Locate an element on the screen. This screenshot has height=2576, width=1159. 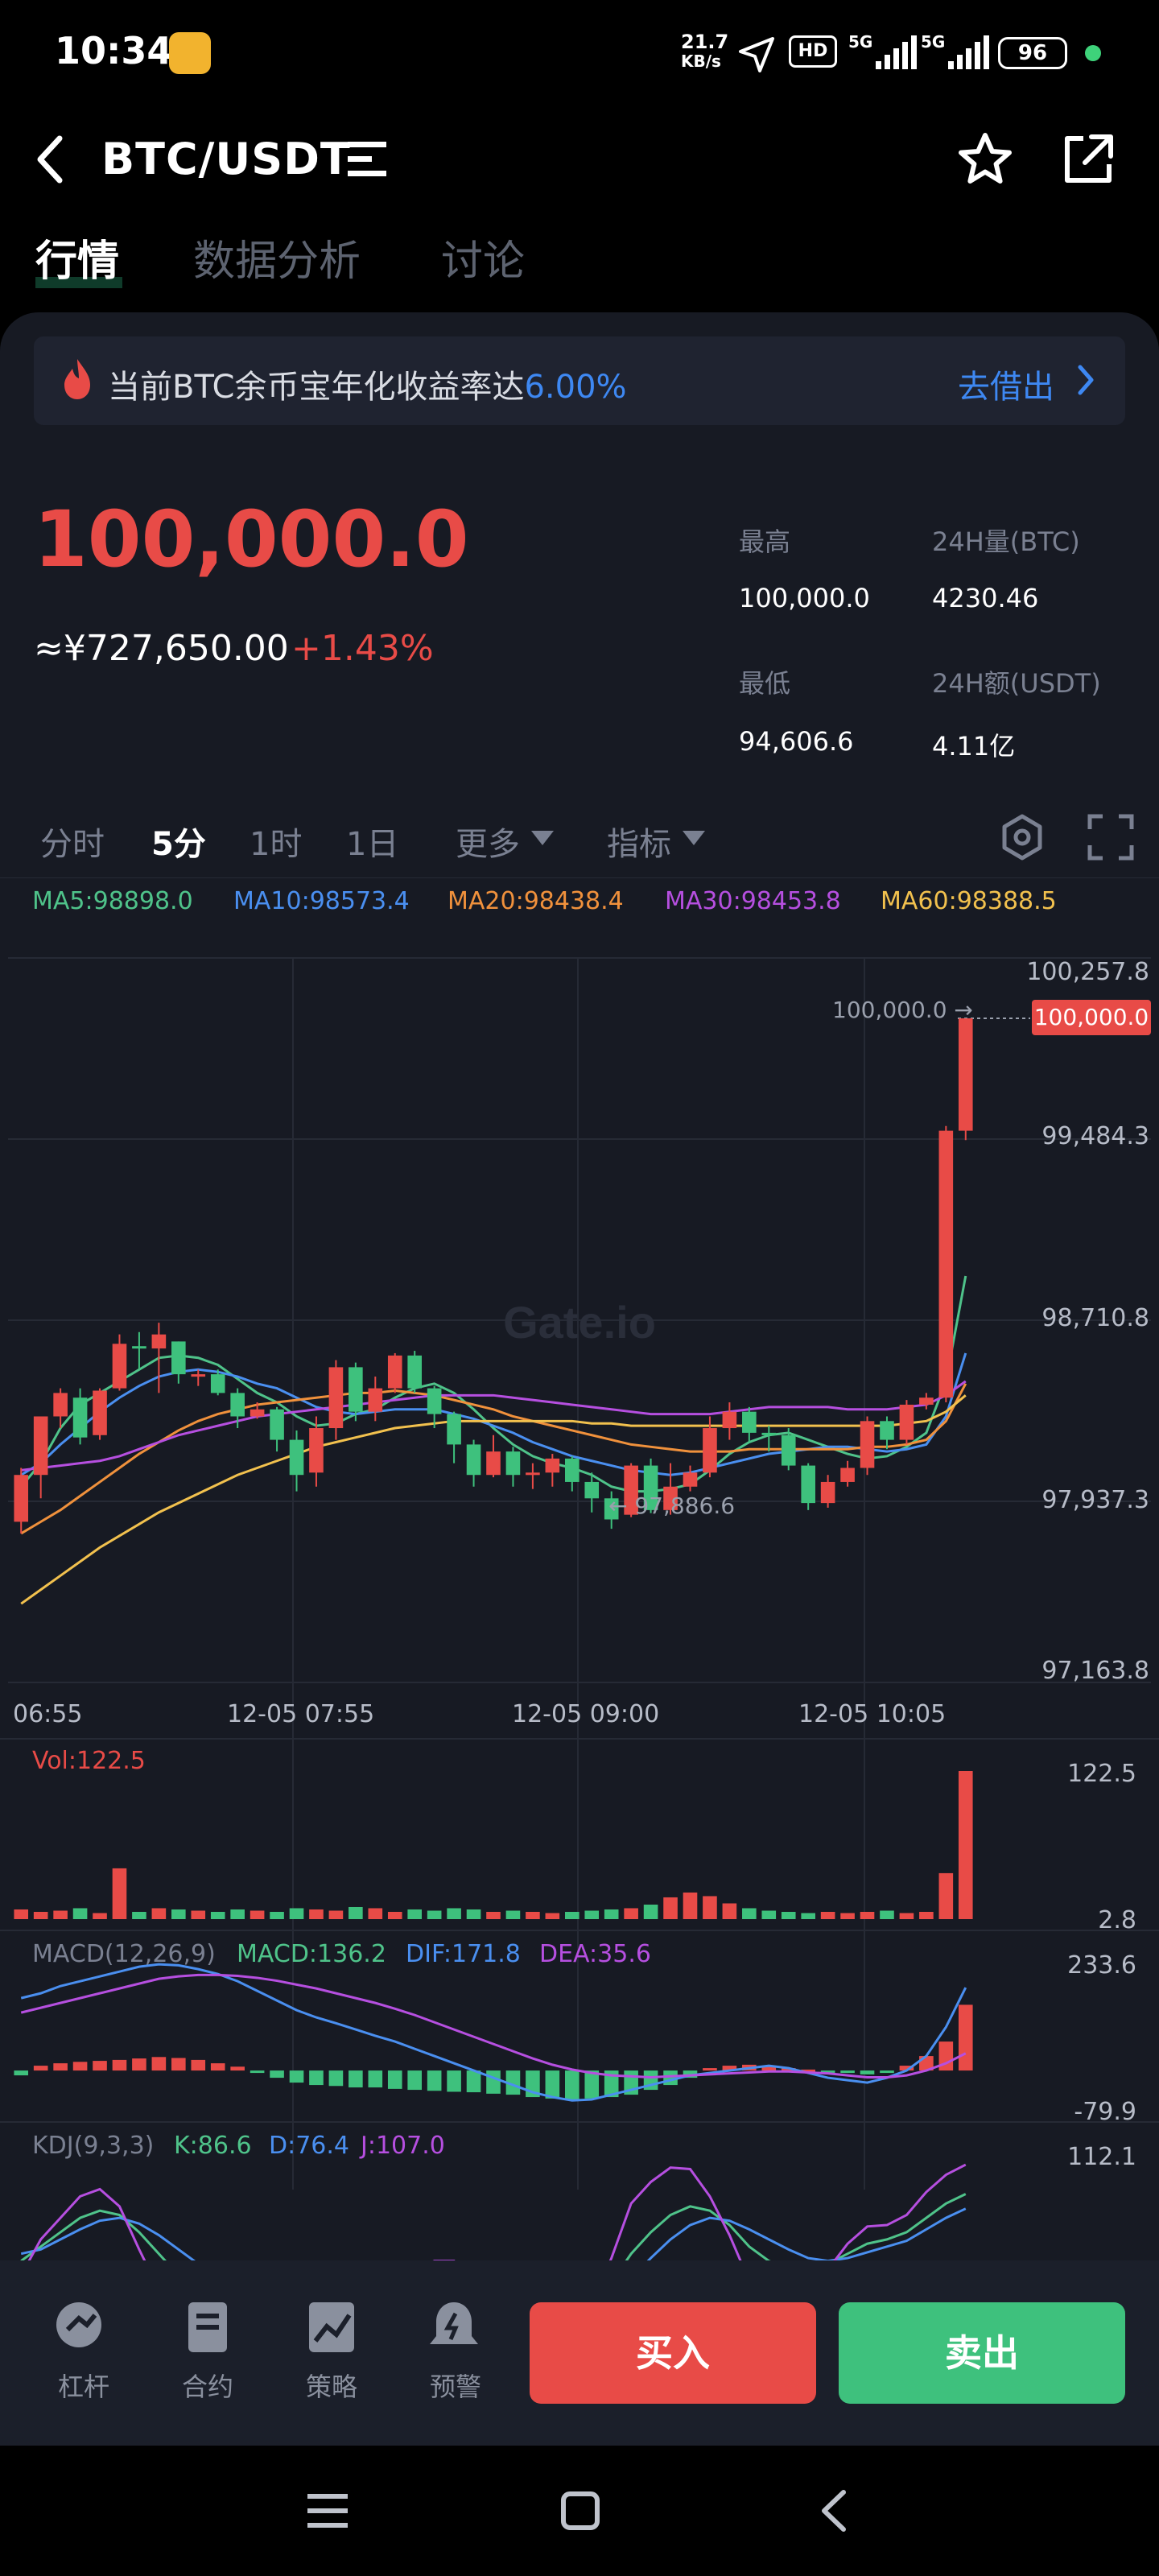
tab-discussion: 讨论 is located at coordinates (483, 261).